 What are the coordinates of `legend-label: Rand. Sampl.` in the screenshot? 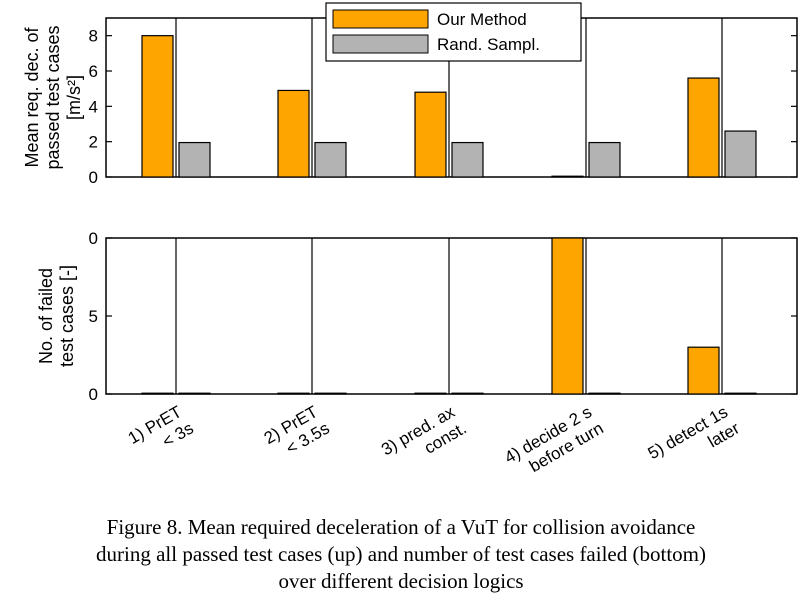 It's located at (488, 44).